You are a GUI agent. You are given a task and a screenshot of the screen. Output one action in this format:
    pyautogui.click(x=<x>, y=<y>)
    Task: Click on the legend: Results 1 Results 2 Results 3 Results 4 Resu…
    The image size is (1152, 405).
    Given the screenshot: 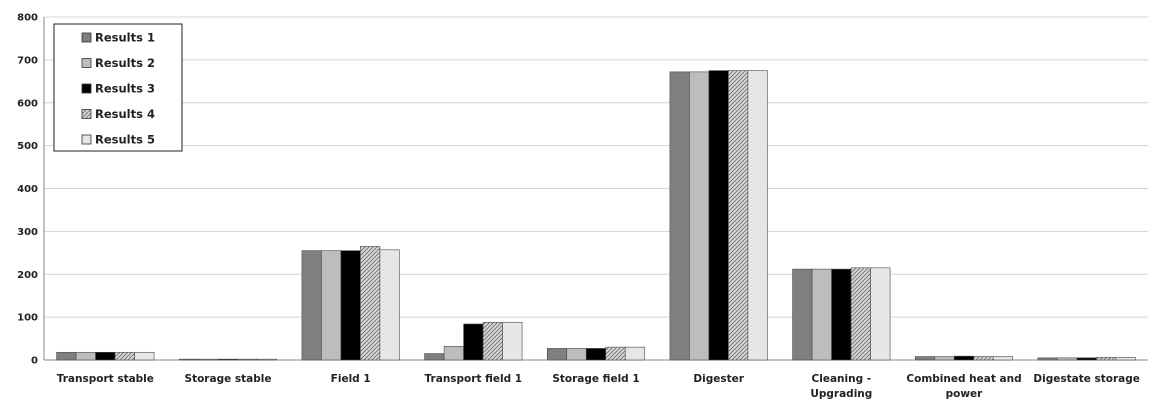 What is the action you would take?
    pyautogui.click(x=118, y=87)
    